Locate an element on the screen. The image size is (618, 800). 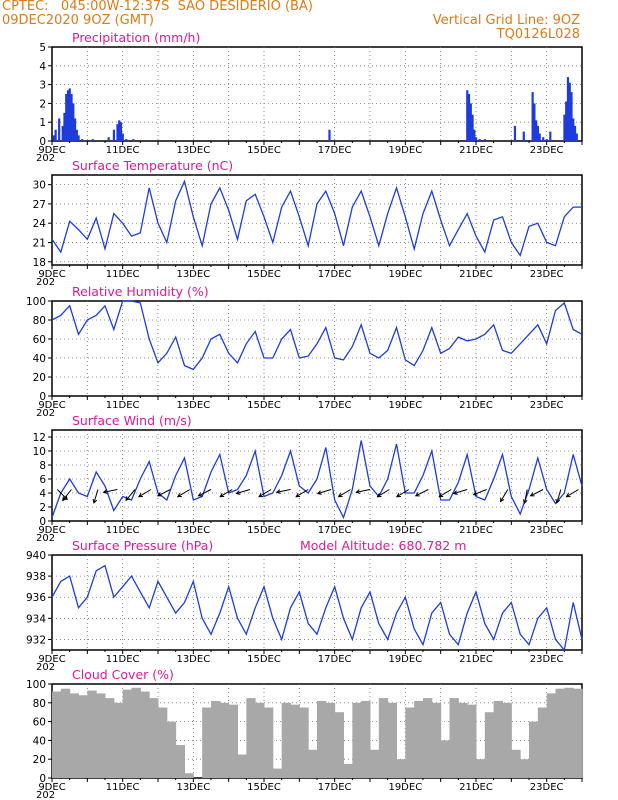
y-tick-label: 1 is located at coordinates (42, 123).